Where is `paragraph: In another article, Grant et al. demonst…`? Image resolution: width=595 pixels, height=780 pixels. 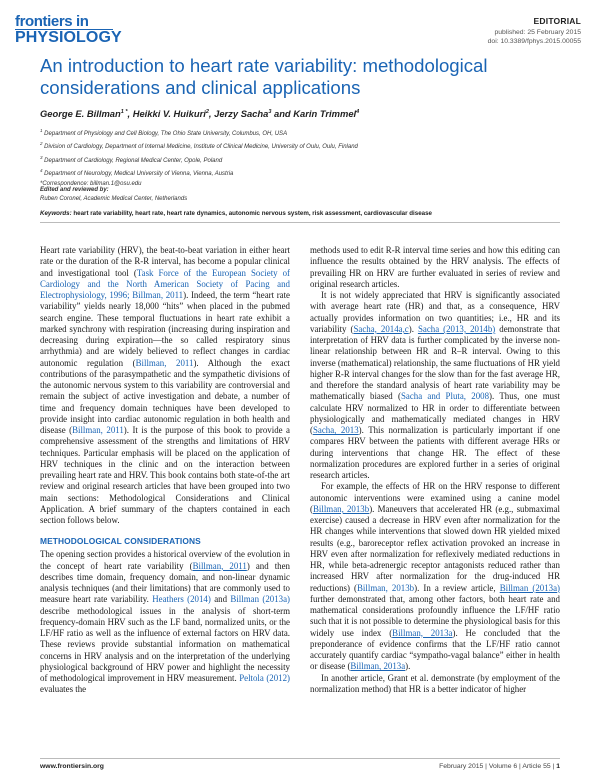
paragraph: In another article, Grant et al. demonst… is located at coordinates (435, 683).